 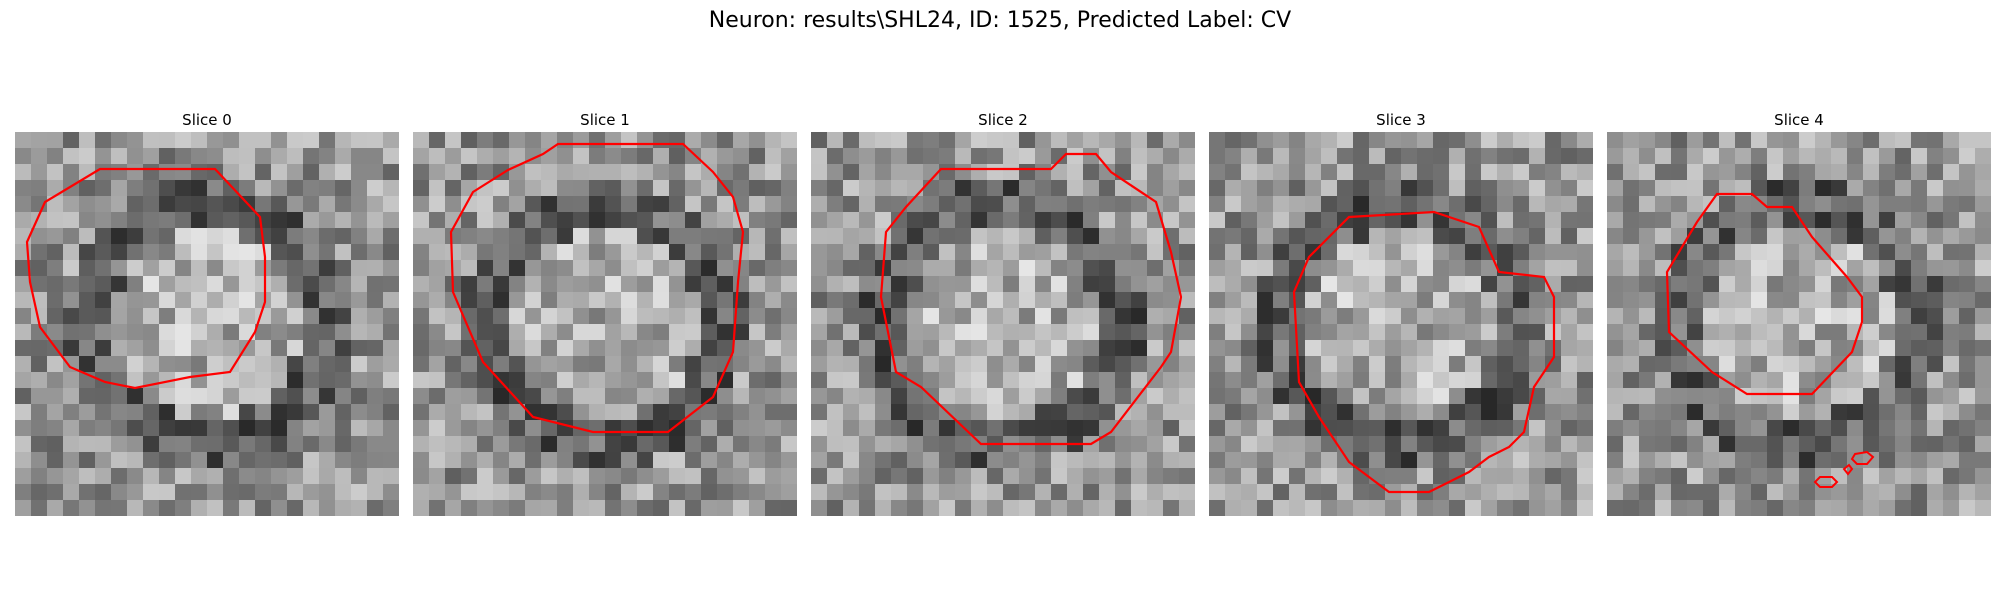 I want to click on slice-0-contour, so click(x=146, y=278).